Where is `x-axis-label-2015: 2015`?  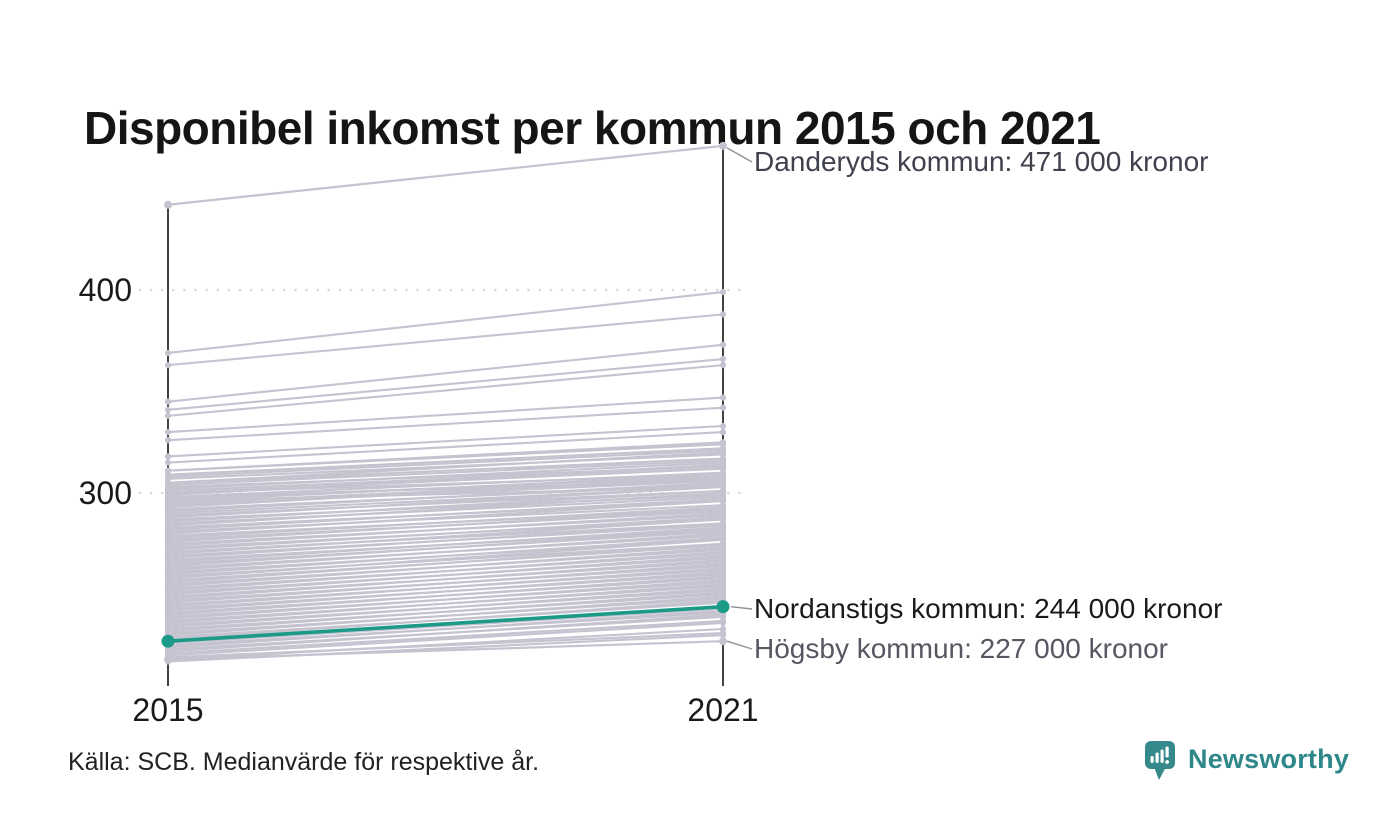 x-axis-label-2015: 2015 is located at coordinates (168, 710).